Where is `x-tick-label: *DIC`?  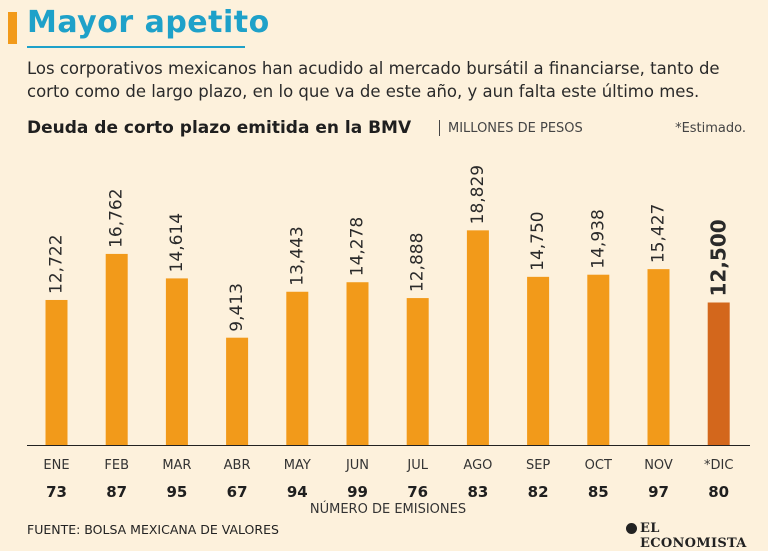 x-tick-label: *DIC is located at coordinates (718, 465).